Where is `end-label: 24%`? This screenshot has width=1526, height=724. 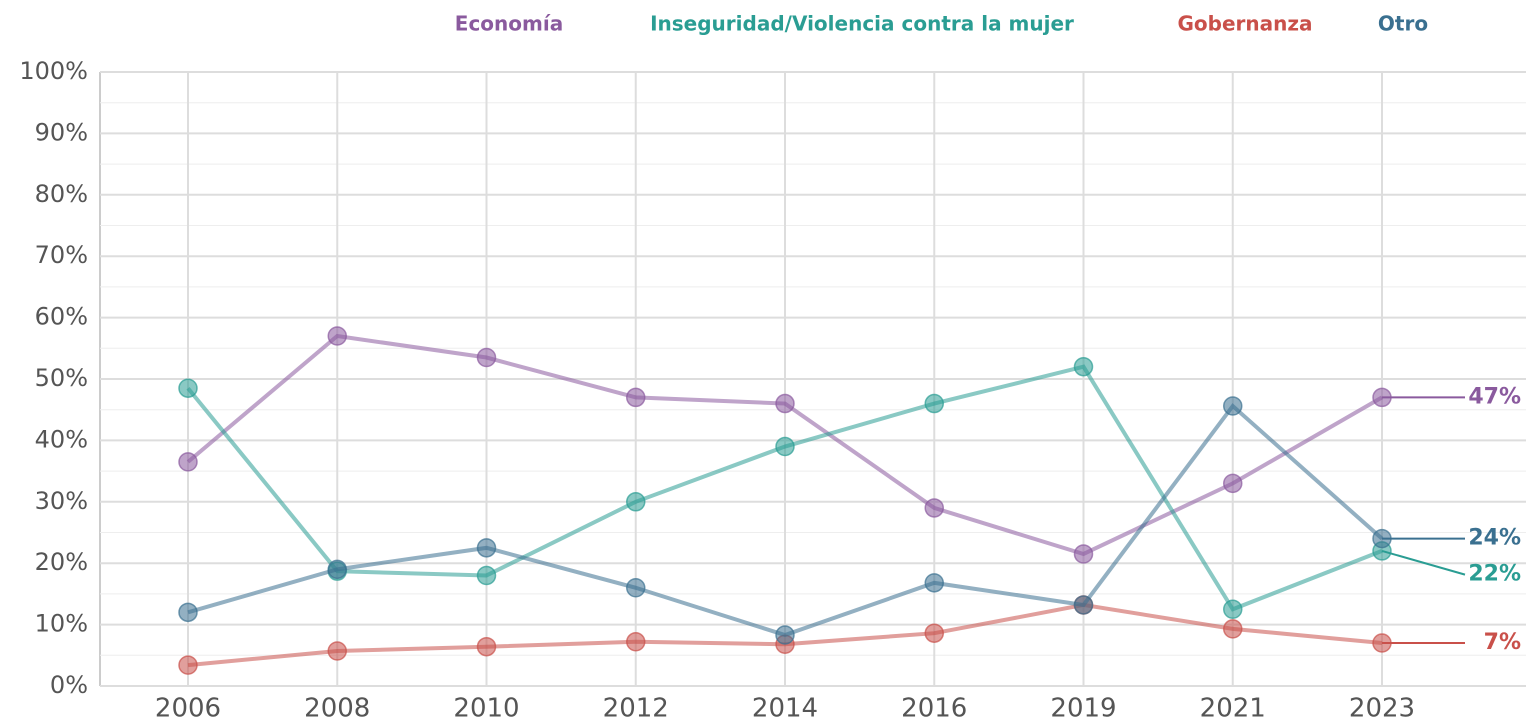
end-label: 24% is located at coordinates (1494, 538).